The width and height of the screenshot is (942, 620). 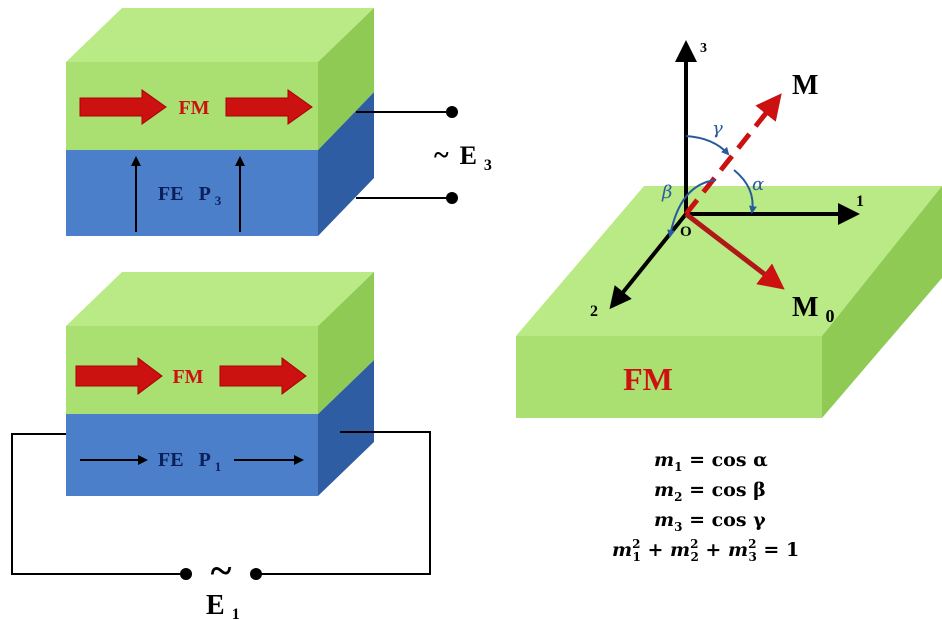 What do you see at coordinates (346, 79) in the screenshot?
I see `top-fm-side` at bounding box center [346, 79].